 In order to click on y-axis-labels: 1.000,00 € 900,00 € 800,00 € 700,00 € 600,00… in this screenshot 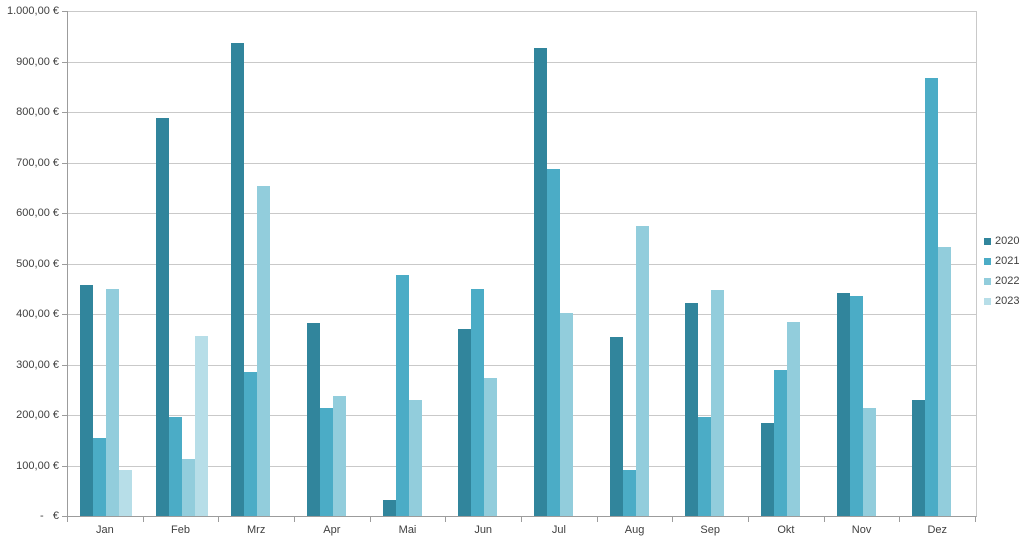, I will do `click(29, 263)`.